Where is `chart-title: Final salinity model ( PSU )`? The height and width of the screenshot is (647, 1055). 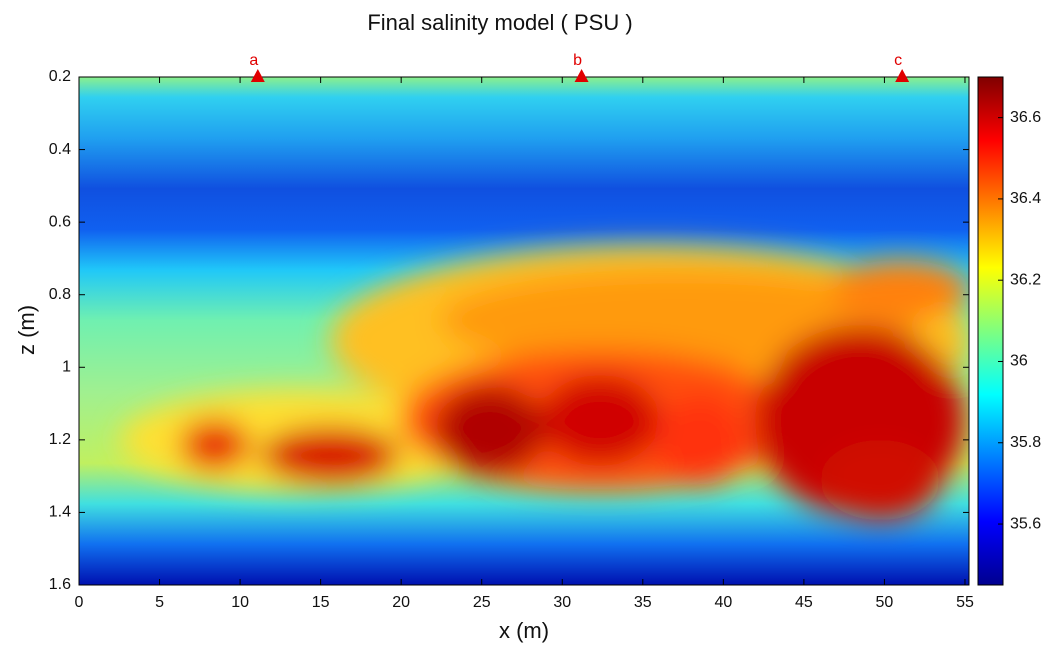 chart-title: Final salinity model ( PSU ) is located at coordinates (499, 22).